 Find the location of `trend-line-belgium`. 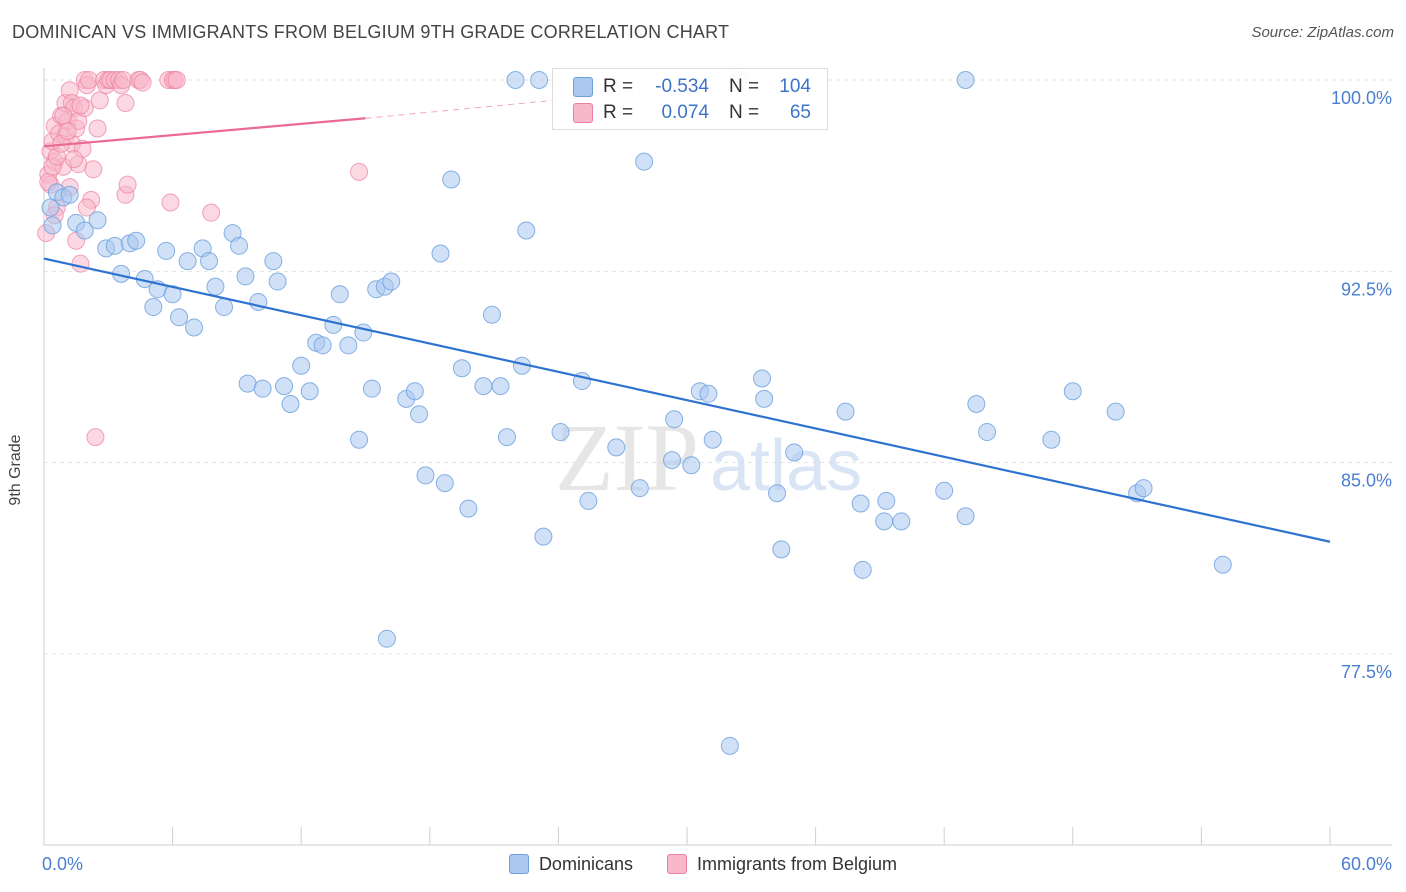

trend-line-belgium is located at coordinates (204, 132).